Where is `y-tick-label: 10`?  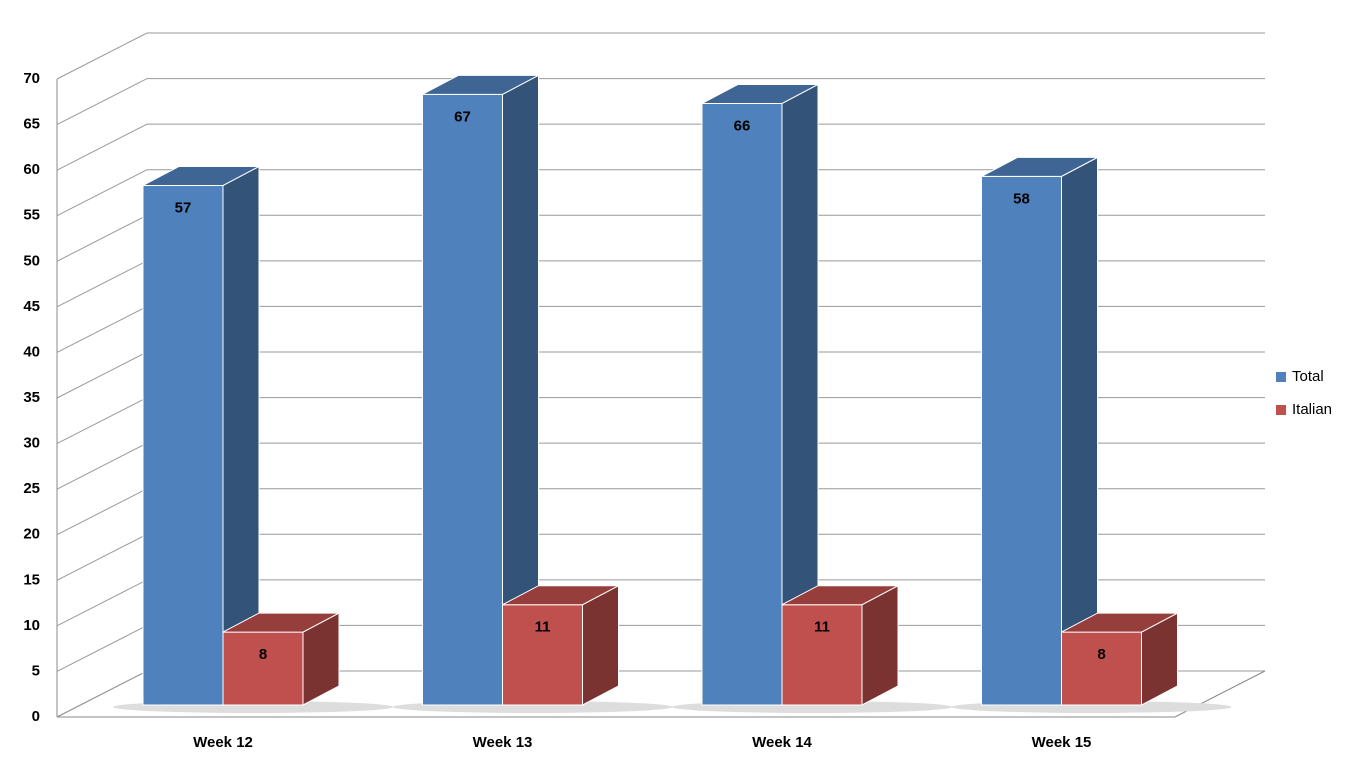
y-tick-label: 10 is located at coordinates (31, 625).